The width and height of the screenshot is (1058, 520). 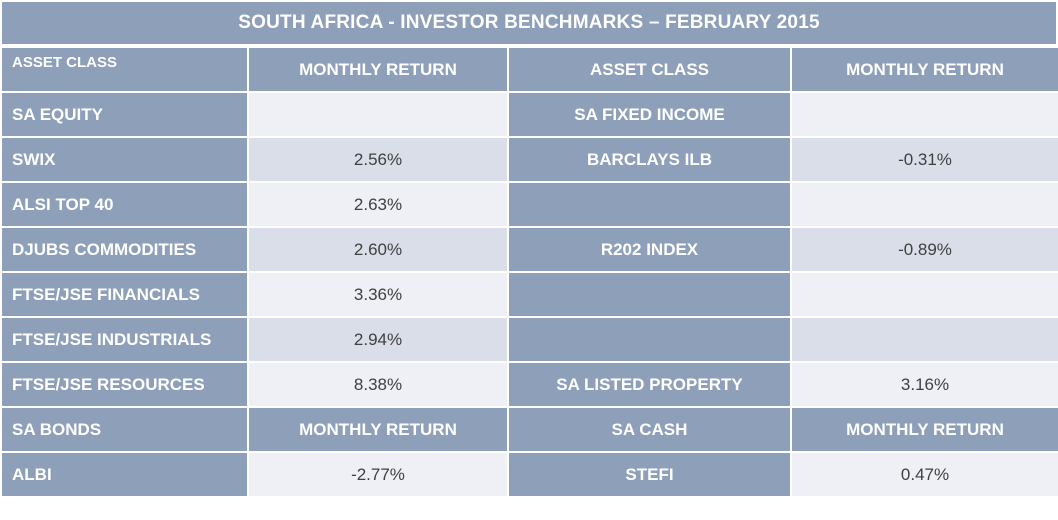 I want to click on table-row: SWIX 2.56% BARCLAYS ILB -0.31%, so click(x=530, y=159).